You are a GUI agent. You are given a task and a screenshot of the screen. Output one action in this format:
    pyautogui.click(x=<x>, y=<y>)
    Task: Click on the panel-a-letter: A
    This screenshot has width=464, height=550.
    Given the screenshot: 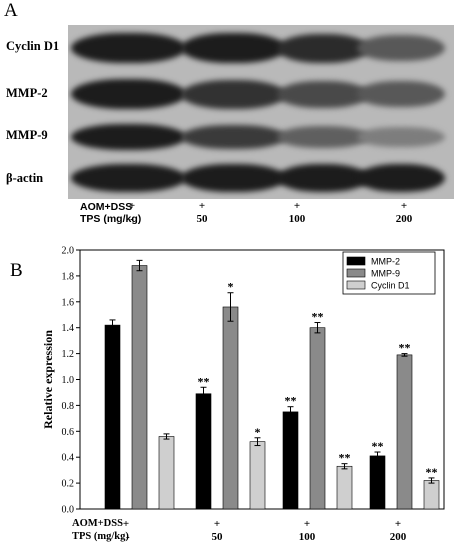 What is the action you would take?
    pyautogui.click(x=11, y=10)
    